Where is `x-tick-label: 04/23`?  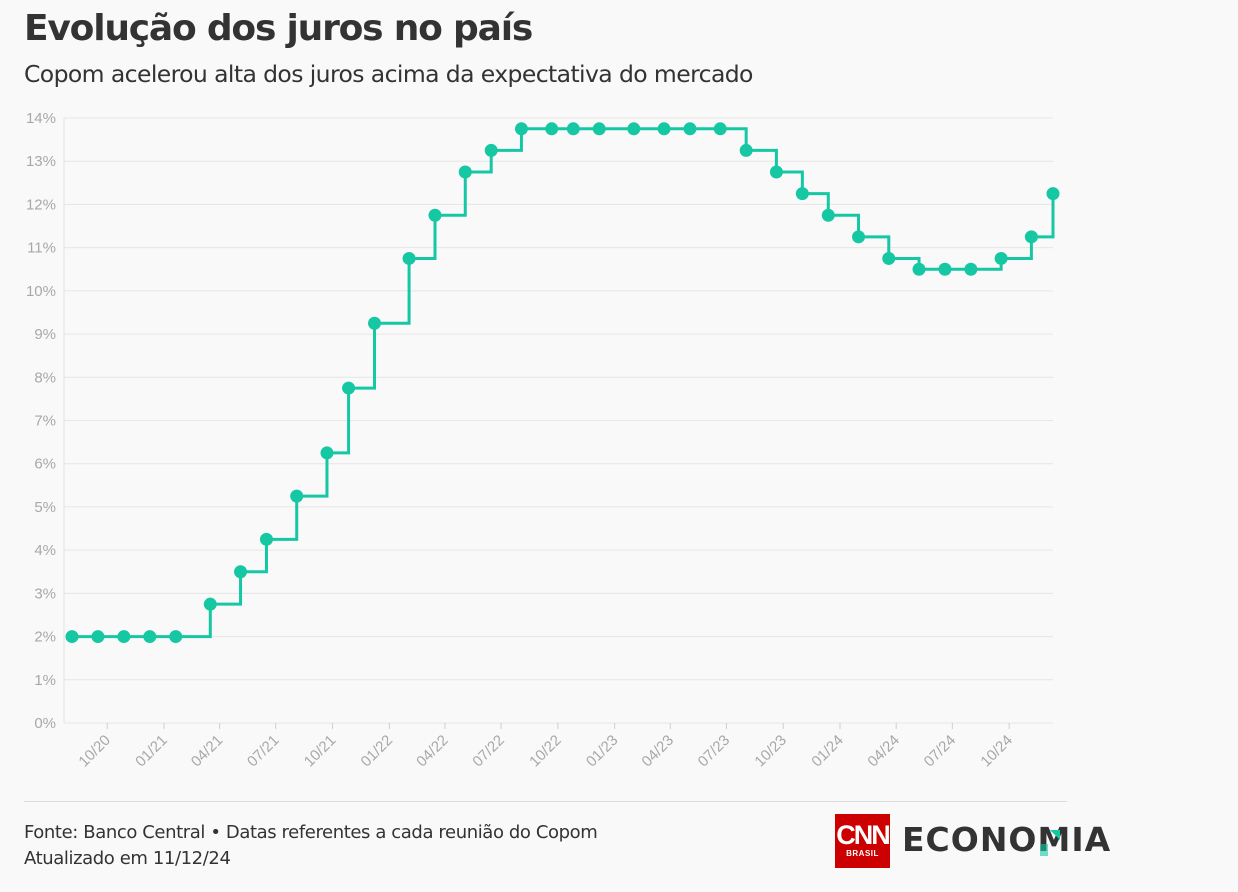
x-tick-label: 04/23 is located at coordinates (657, 751).